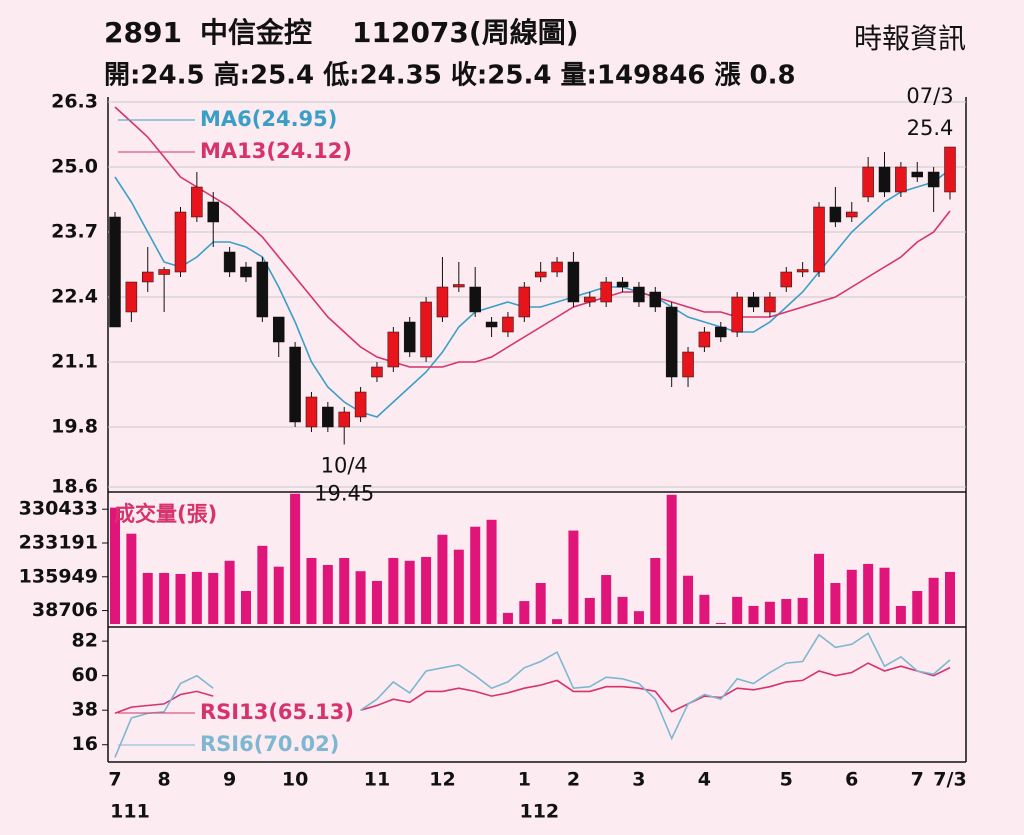 This screenshot has width=1024, height=835. I want to click on y-tick-label: 22.4, so click(74, 297).